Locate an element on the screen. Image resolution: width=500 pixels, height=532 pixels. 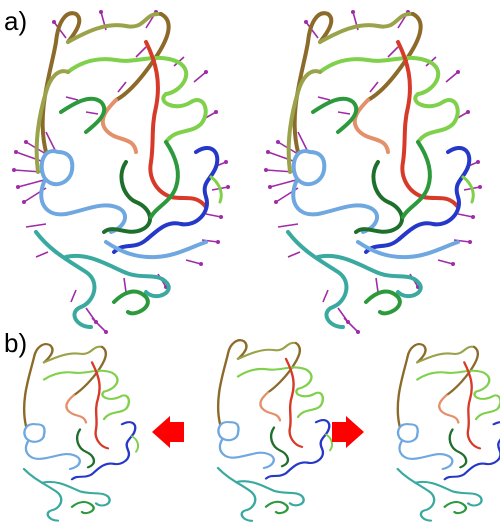
rotated-right-structure is located at coordinates (448, 432).